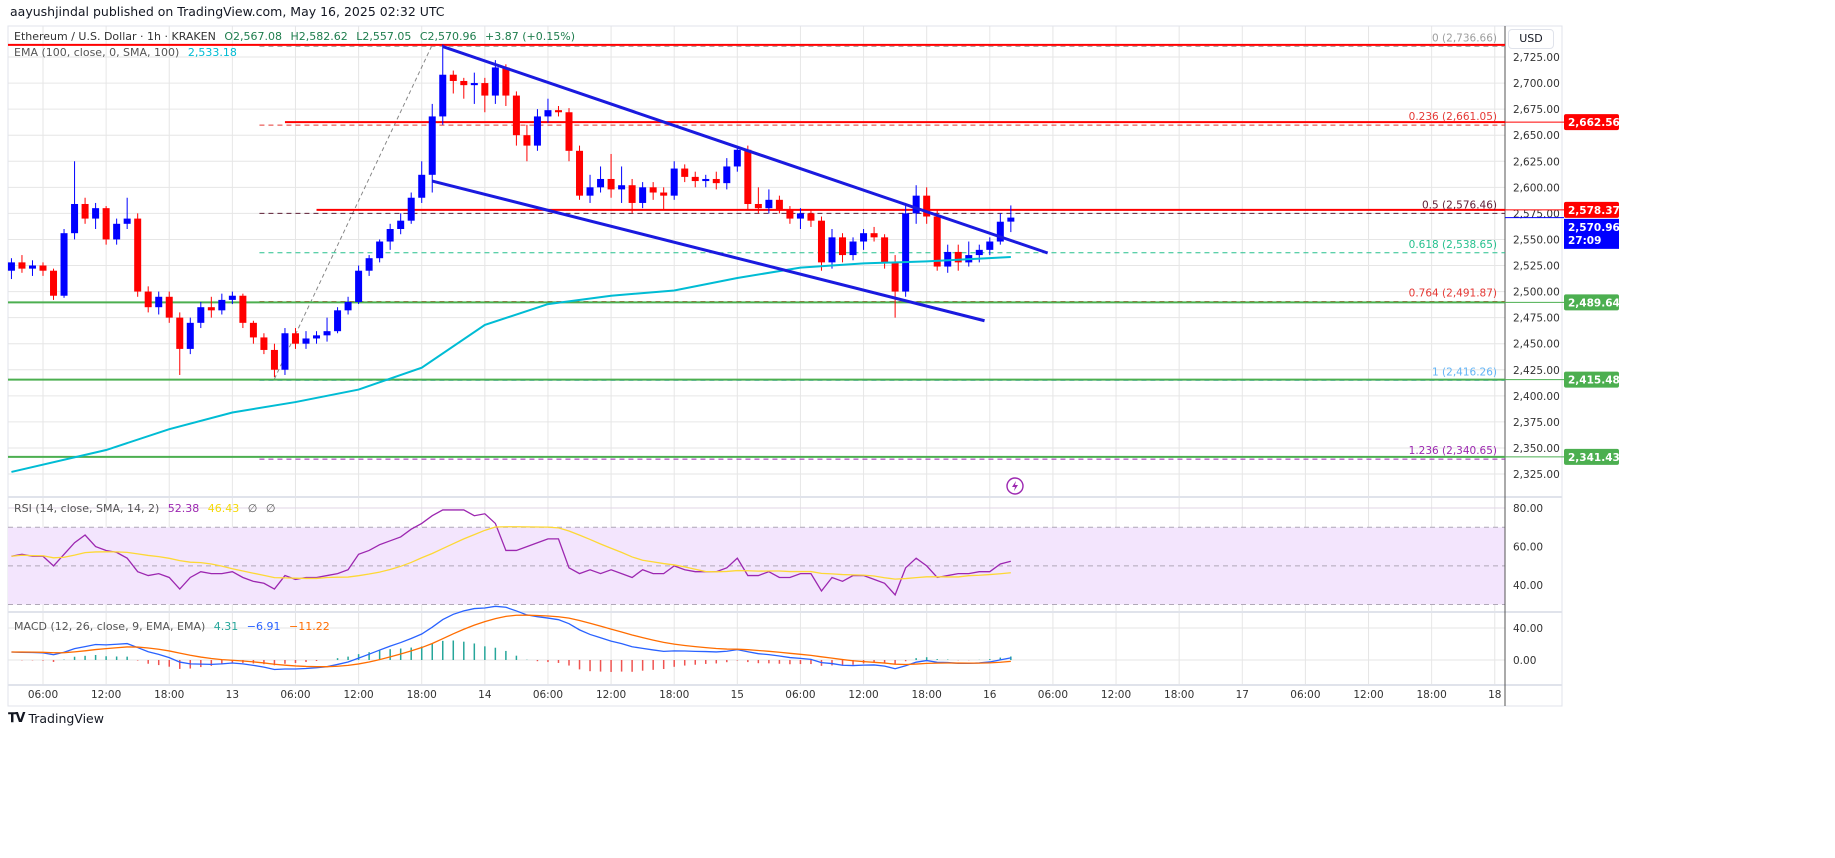 This screenshot has height=858, width=1835. What do you see at coordinates (737, 695) in the screenshot?
I see `time-tick-label: 15` at bounding box center [737, 695].